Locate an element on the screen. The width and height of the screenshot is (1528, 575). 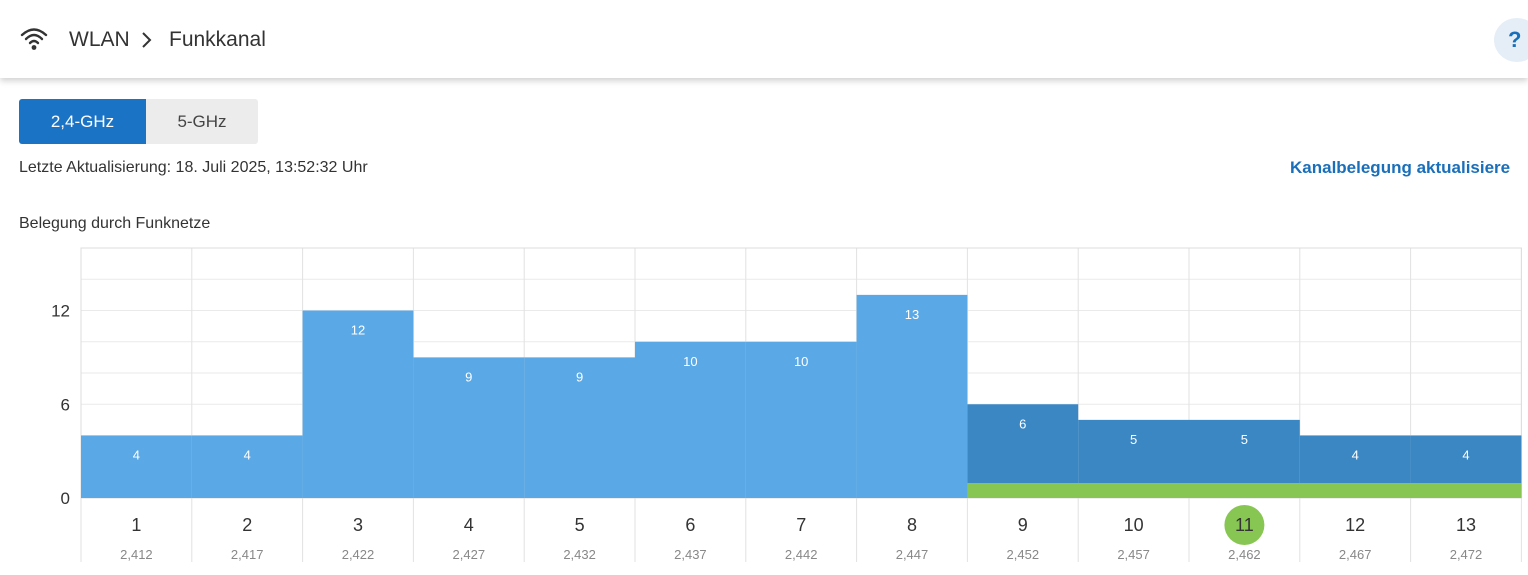
x-tick-label: 13 is located at coordinates (1466, 525).